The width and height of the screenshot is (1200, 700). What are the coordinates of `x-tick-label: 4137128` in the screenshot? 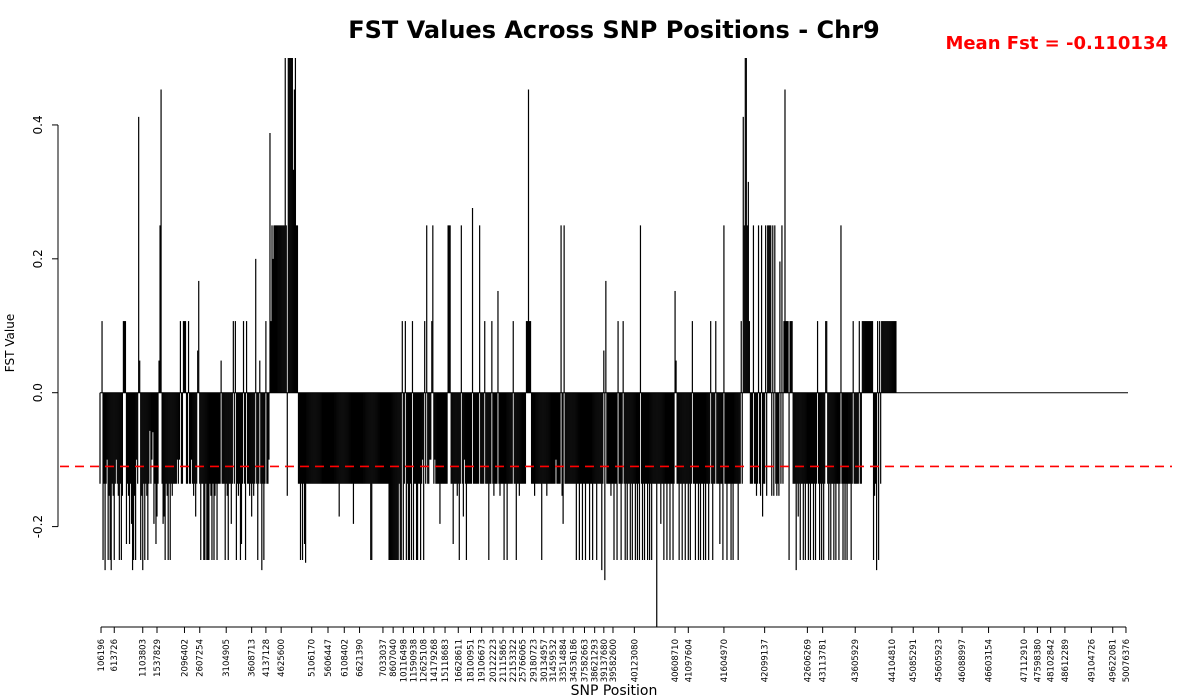 It's located at (267, 658).